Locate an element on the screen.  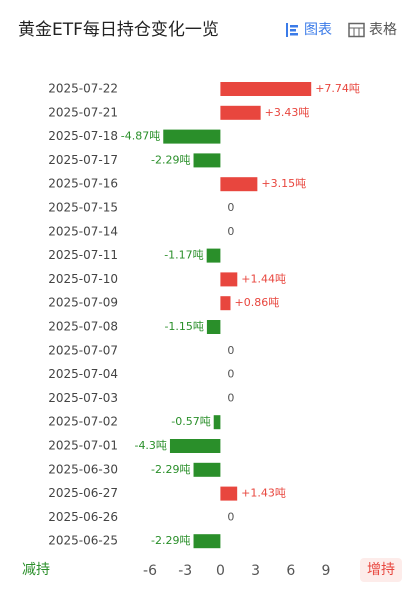
right-annotation: 增持 is located at coordinates (381, 570).